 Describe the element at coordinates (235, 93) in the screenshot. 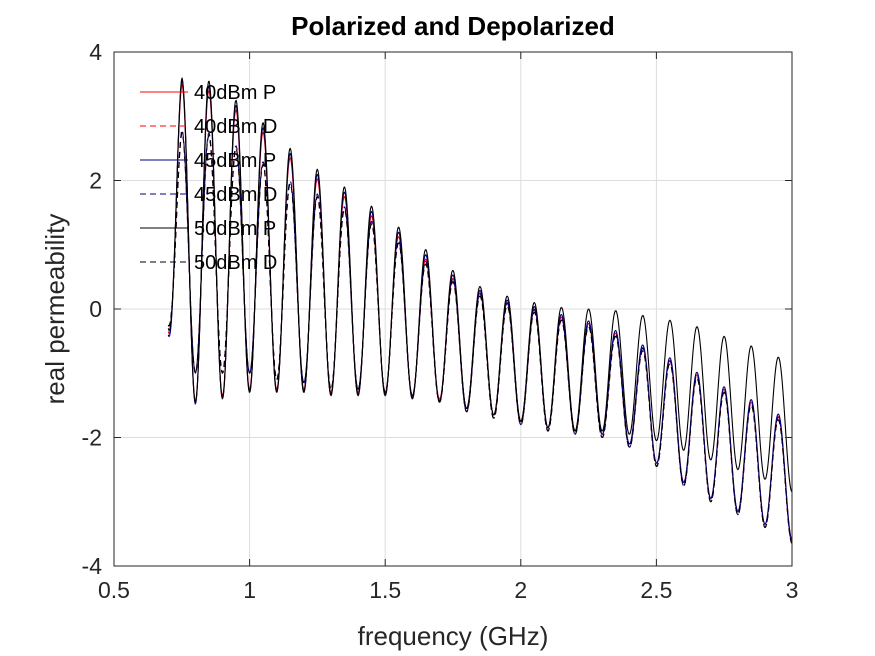

I see `legend-label-1: 40dBm P` at that location.